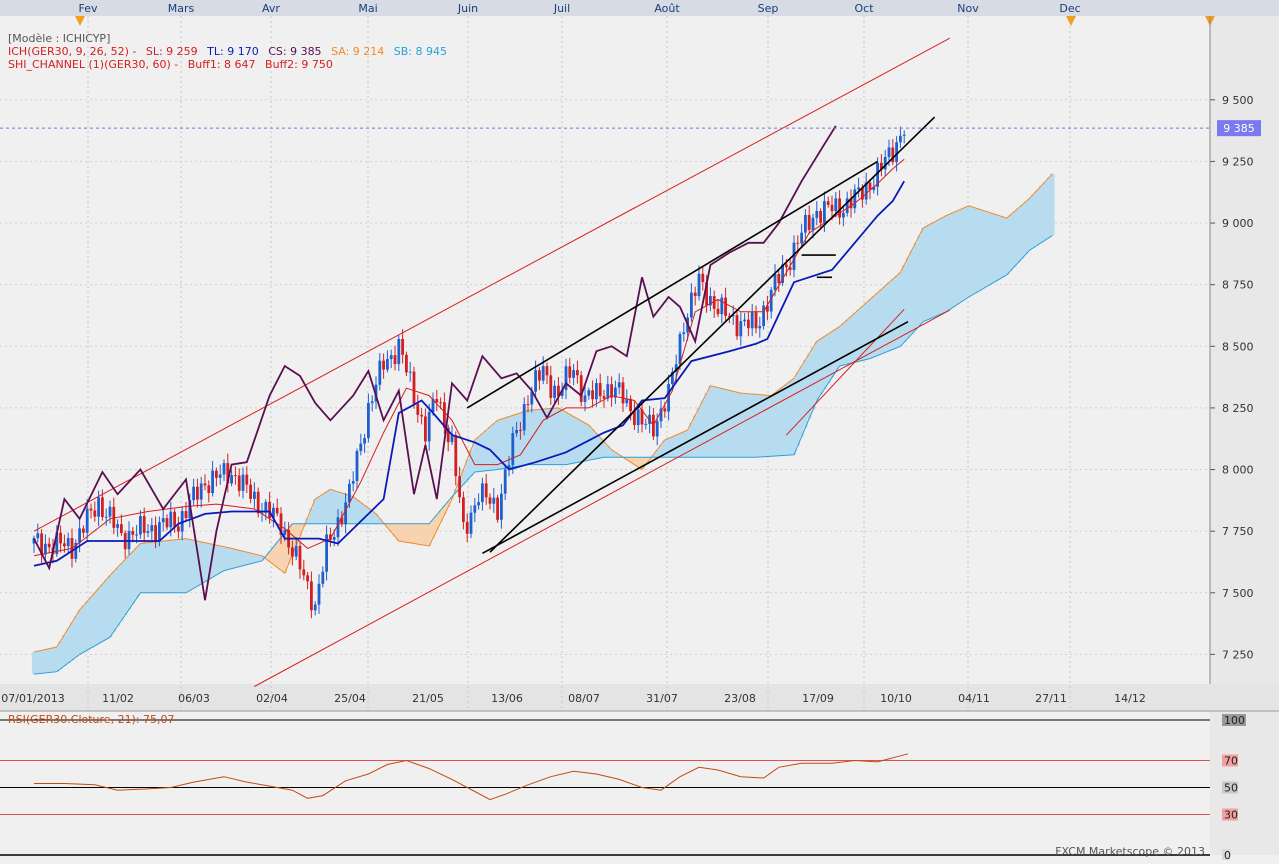 This screenshot has height=864, width=1279. Describe the element at coordinates (974, 698) in the screenshot. I see `date-axis-label: 04/11` at that location.